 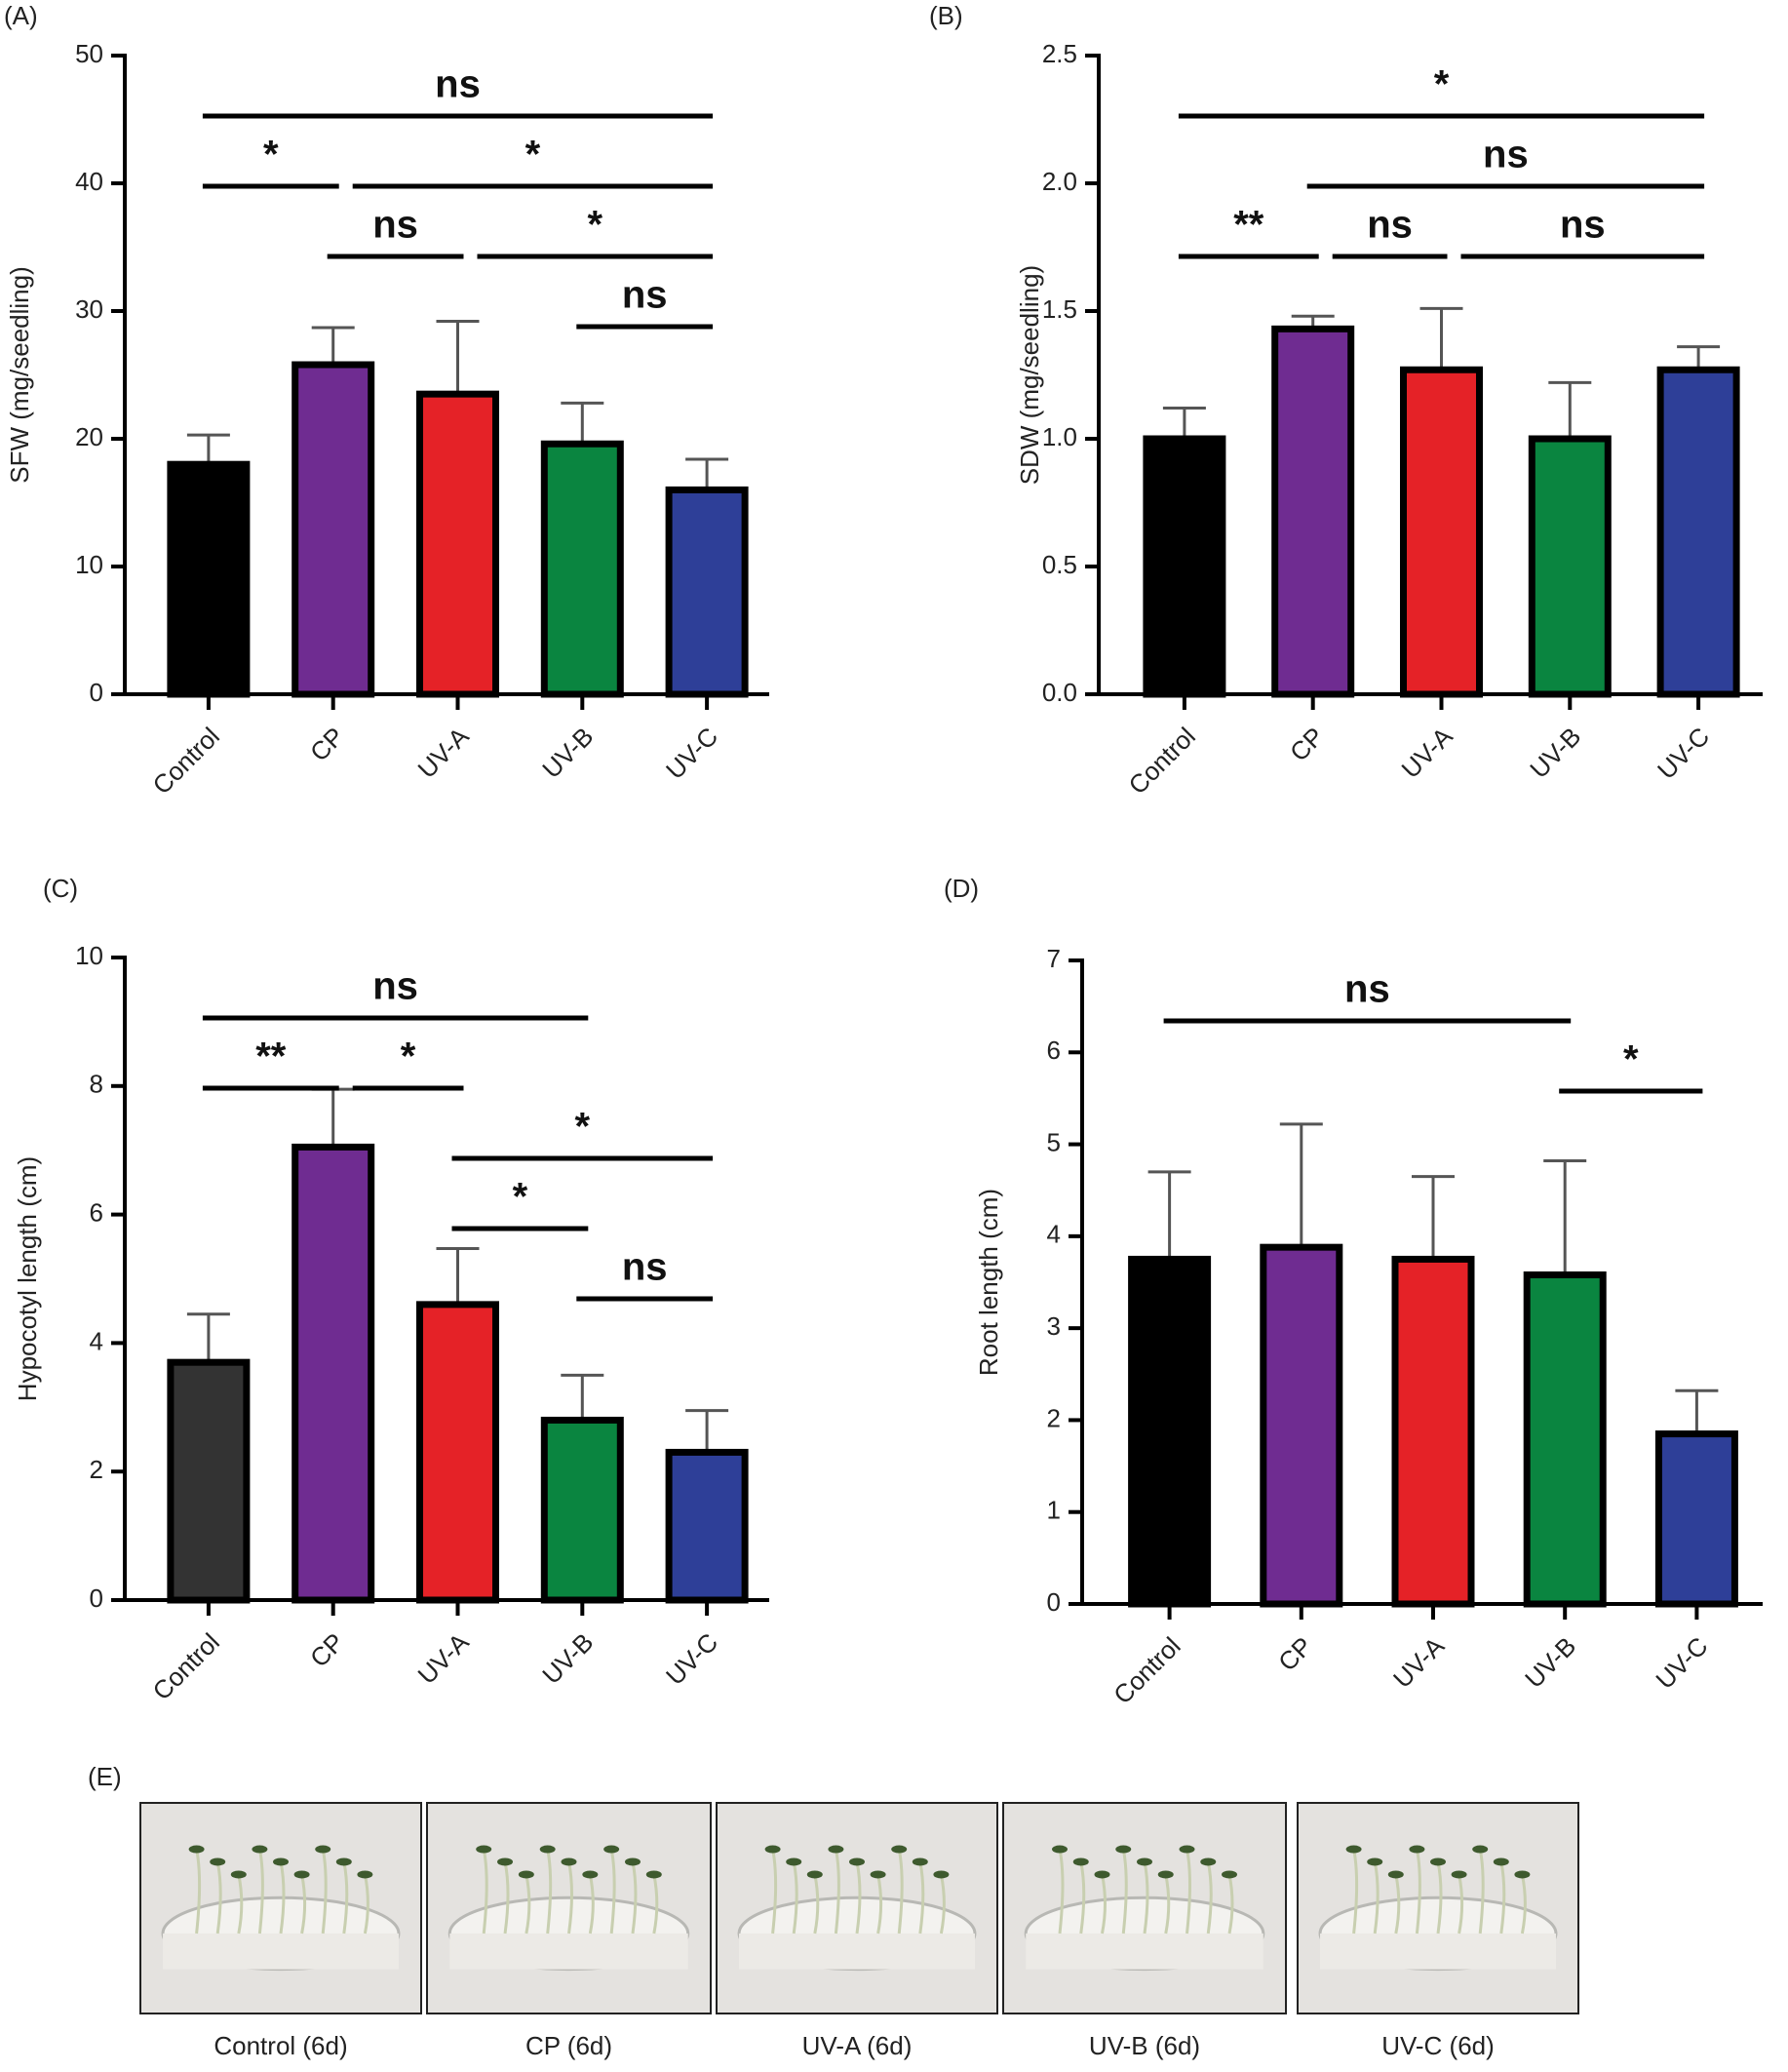 What do you see at coordinates (1054, 1510) in the screenshot?
I see `y-tick-label: 1` at bounding box center [1054, 1510].